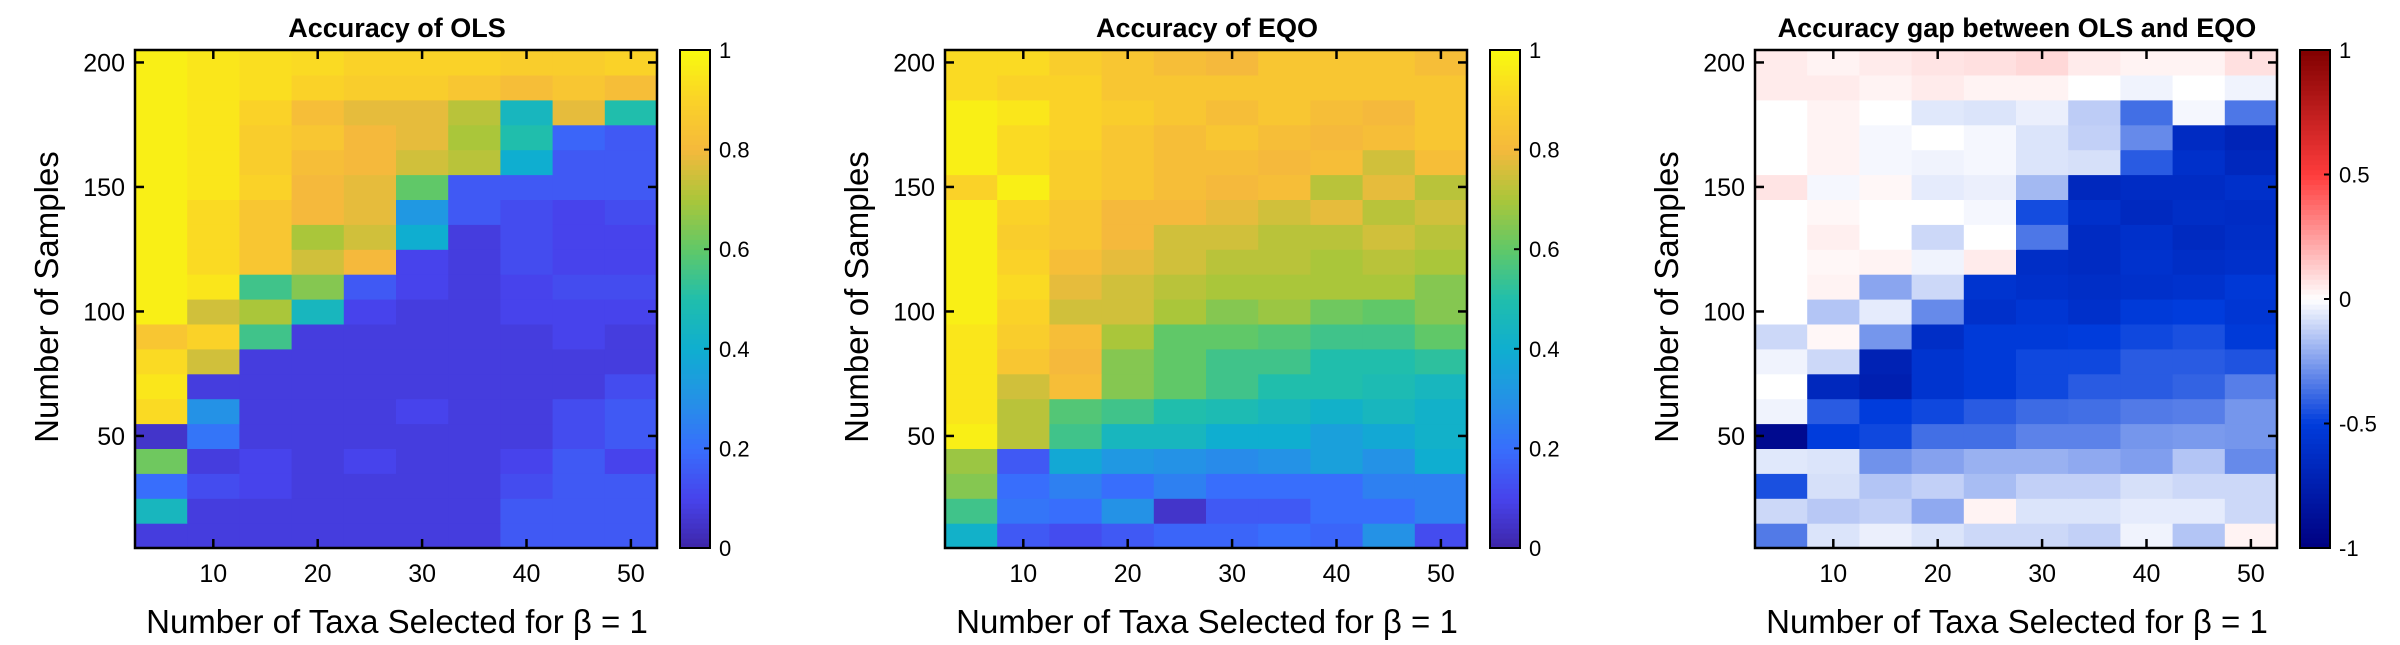  I want to click on gap-x-tick-label: 20, so click(1938, 574).